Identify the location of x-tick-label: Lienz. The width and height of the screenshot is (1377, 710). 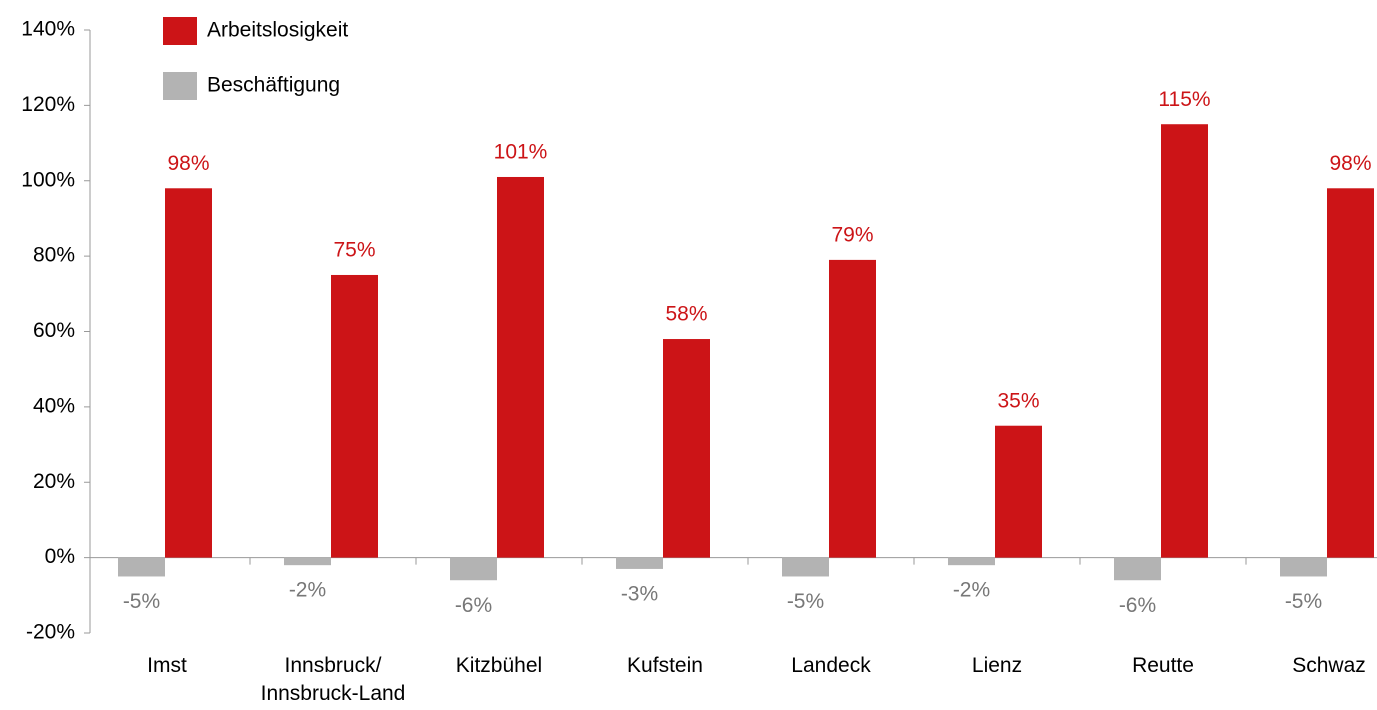
(997, 665).